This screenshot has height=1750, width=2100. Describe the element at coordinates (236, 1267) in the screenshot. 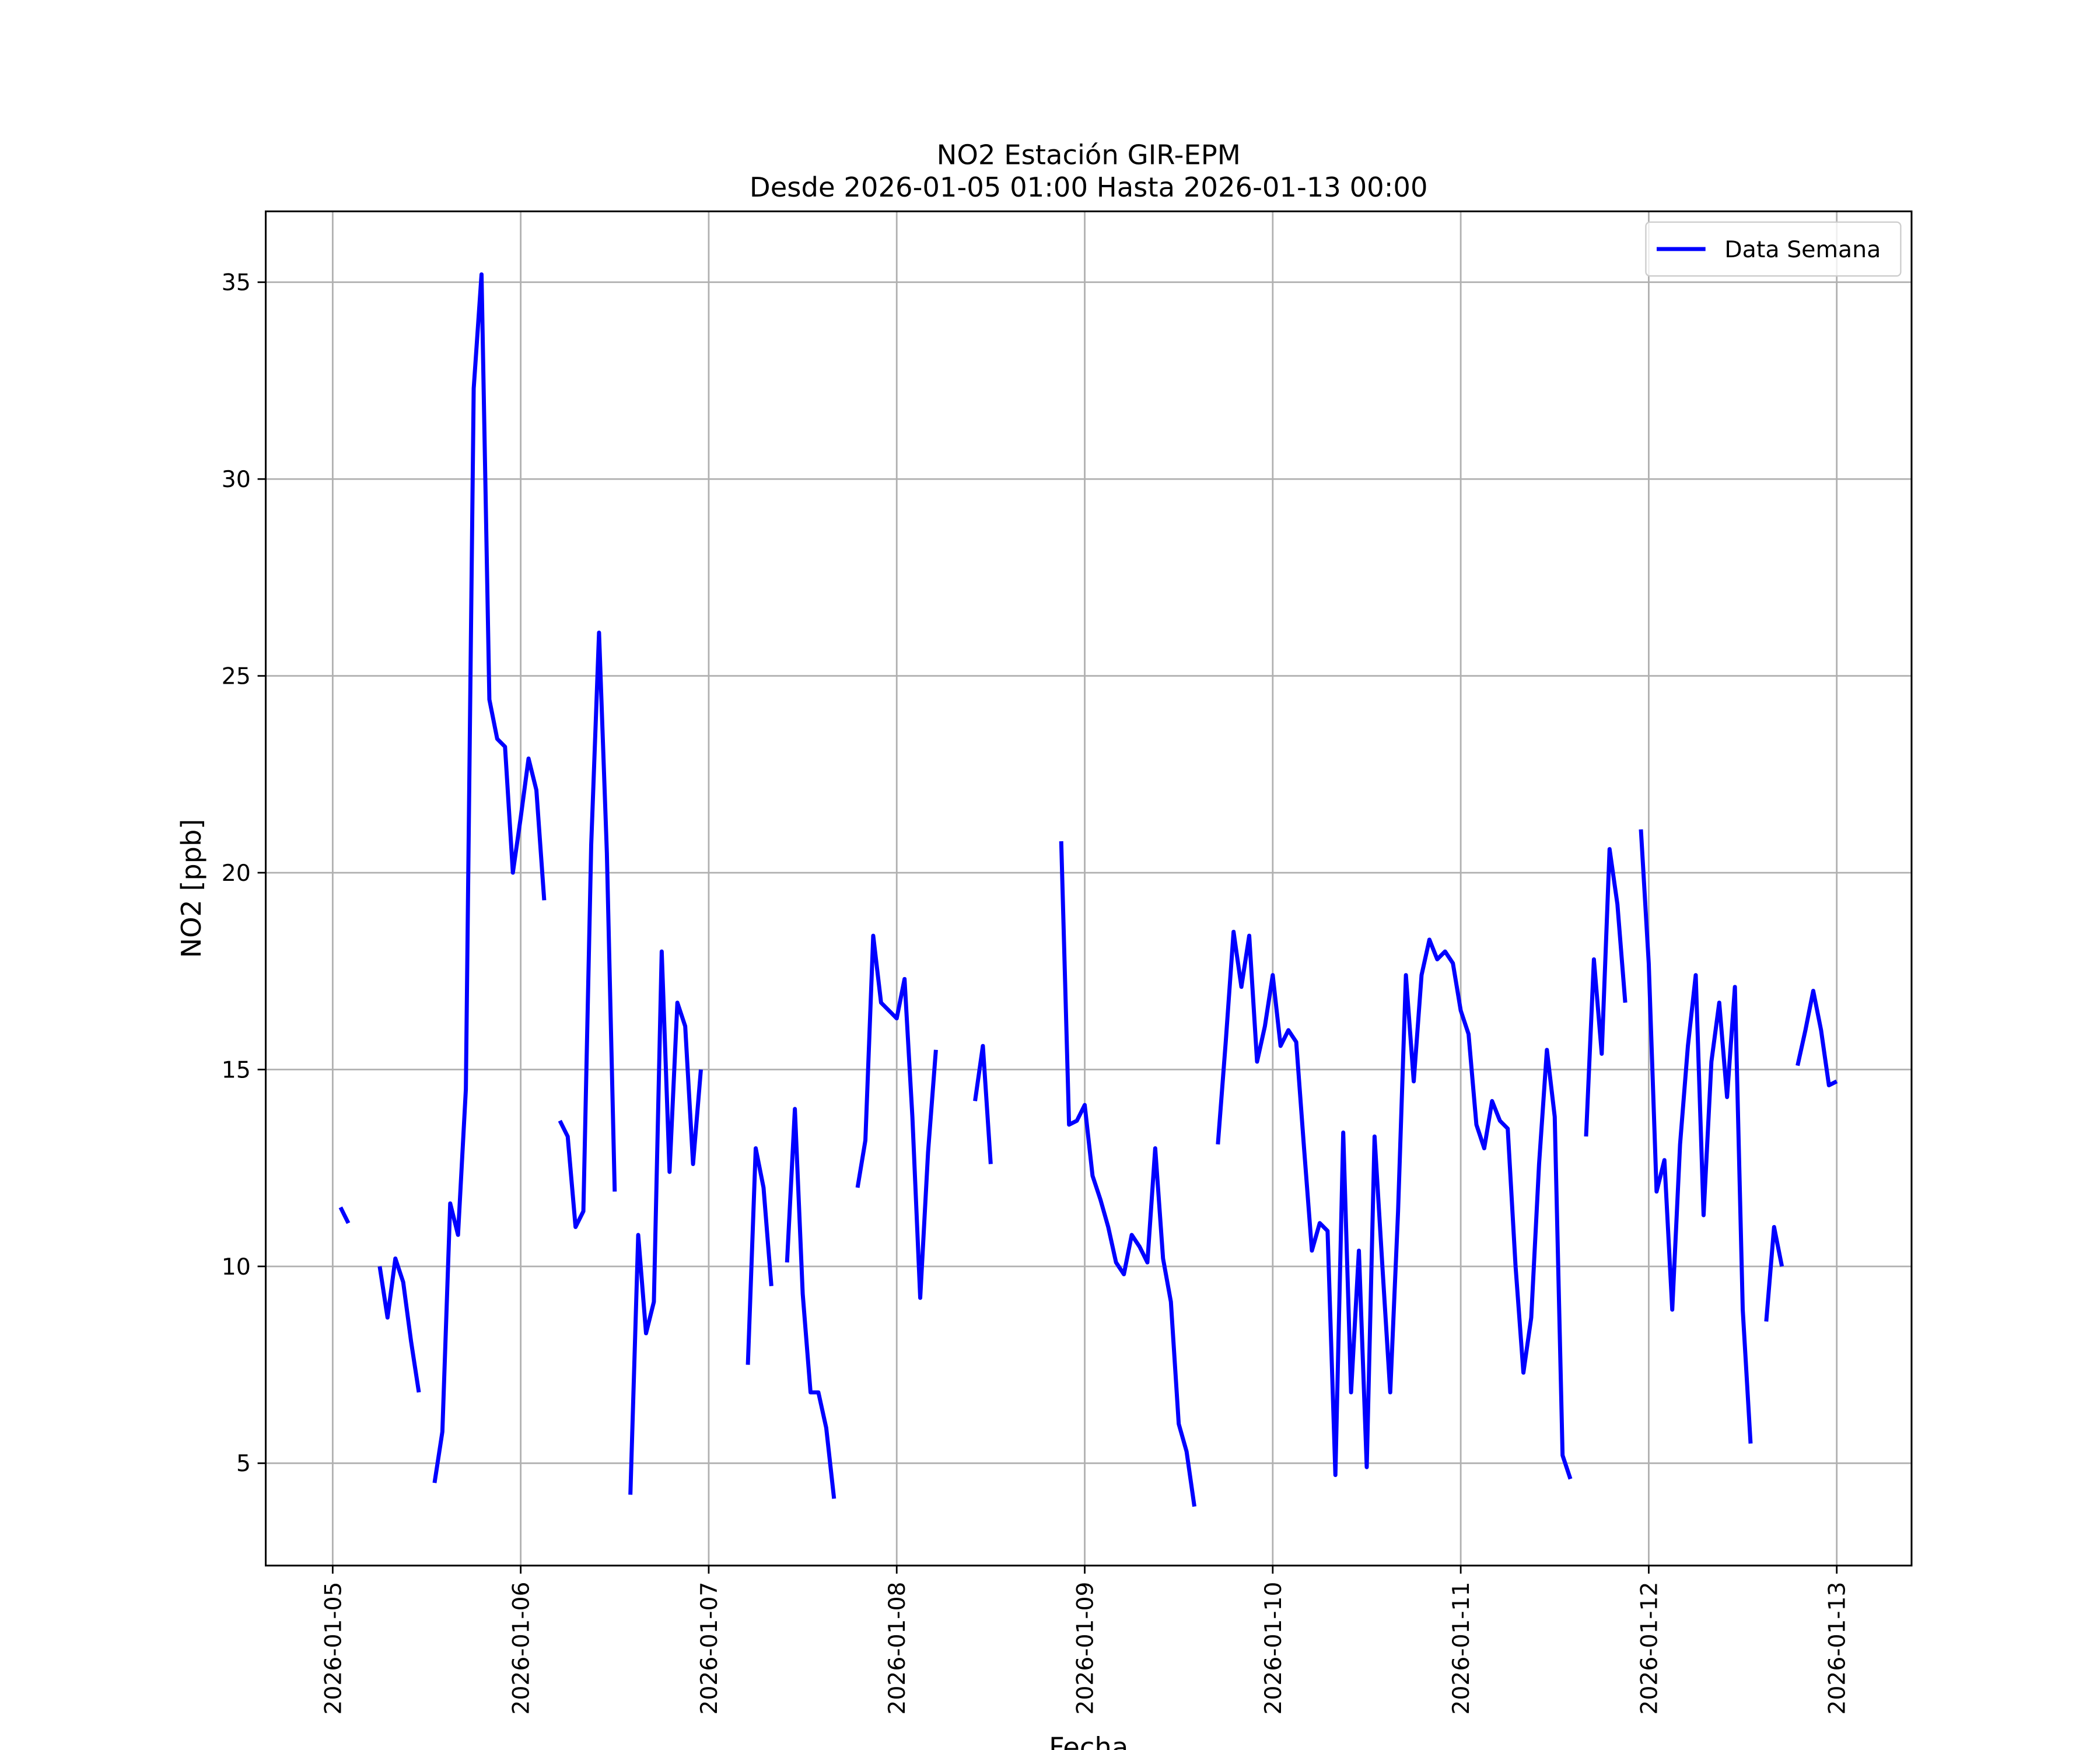

I see `y-tick-label: 10` at that location.